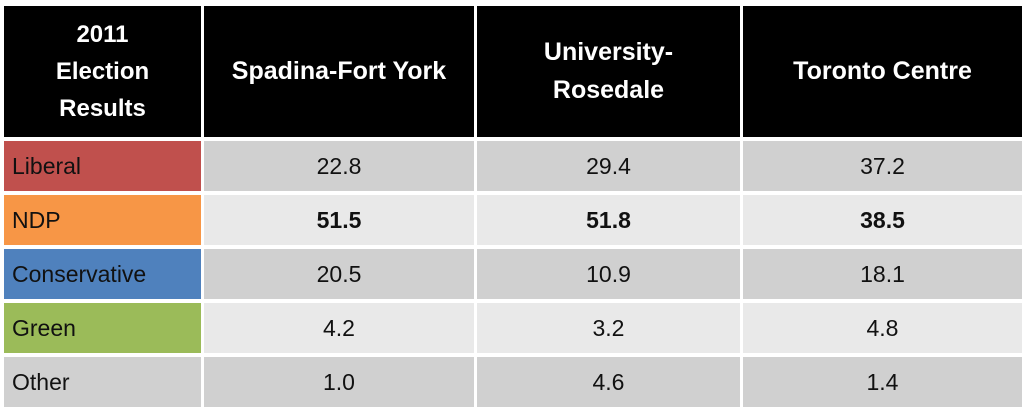 The image size is (1022, 416). What do you see at coordinates (102, 328) in the screenshot?
I see `party-cell: Green` at bounding box center [102, 328].